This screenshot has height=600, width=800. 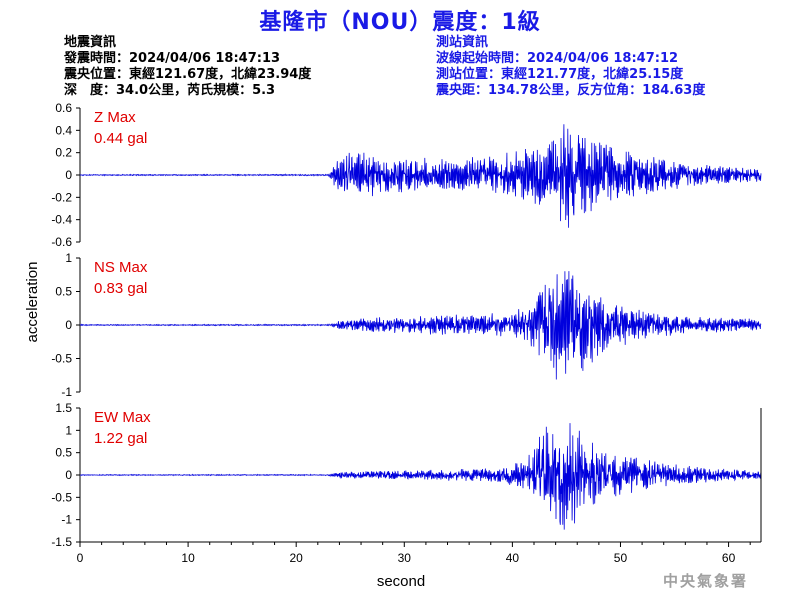 I want to click on max-value-ew: 1.22 gal, so click(x=120, y=438).